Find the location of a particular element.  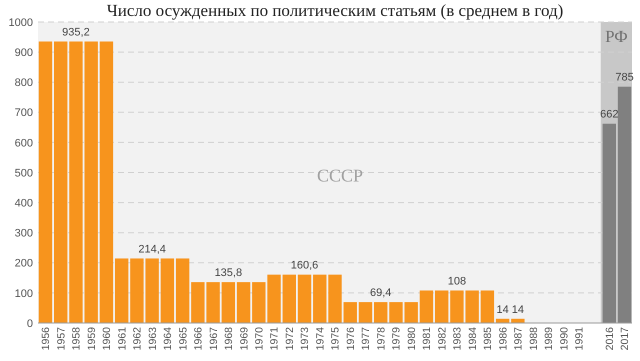

x-tick-label: 1986 is located at coordinates (503, 338).